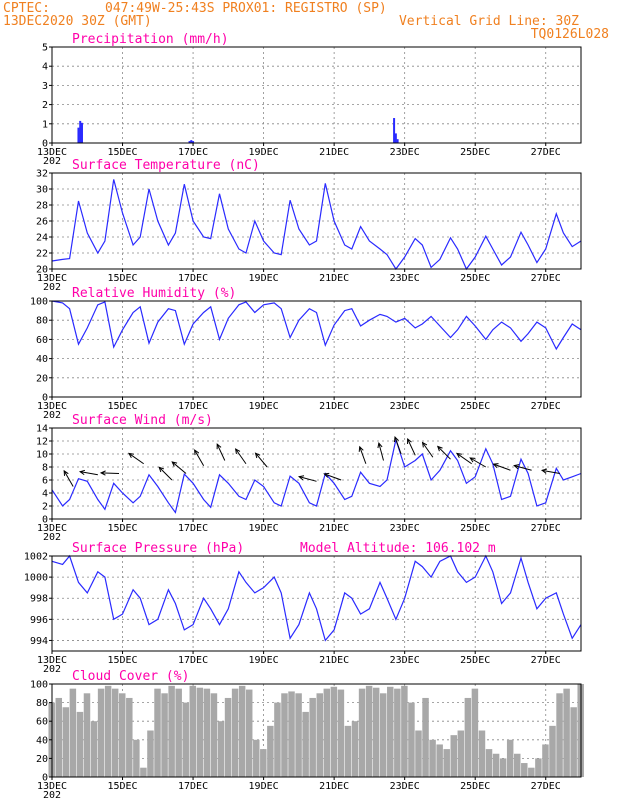 The image size is (618, 800). I want to click on precipitation-title: Precipitation (mm/h), so click(150, 39).